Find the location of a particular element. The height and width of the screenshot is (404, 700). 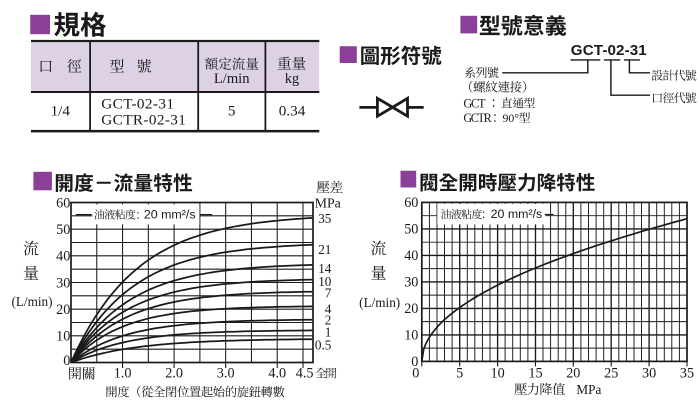

svg-text: 1/4 is located at coordinates (61, 111).